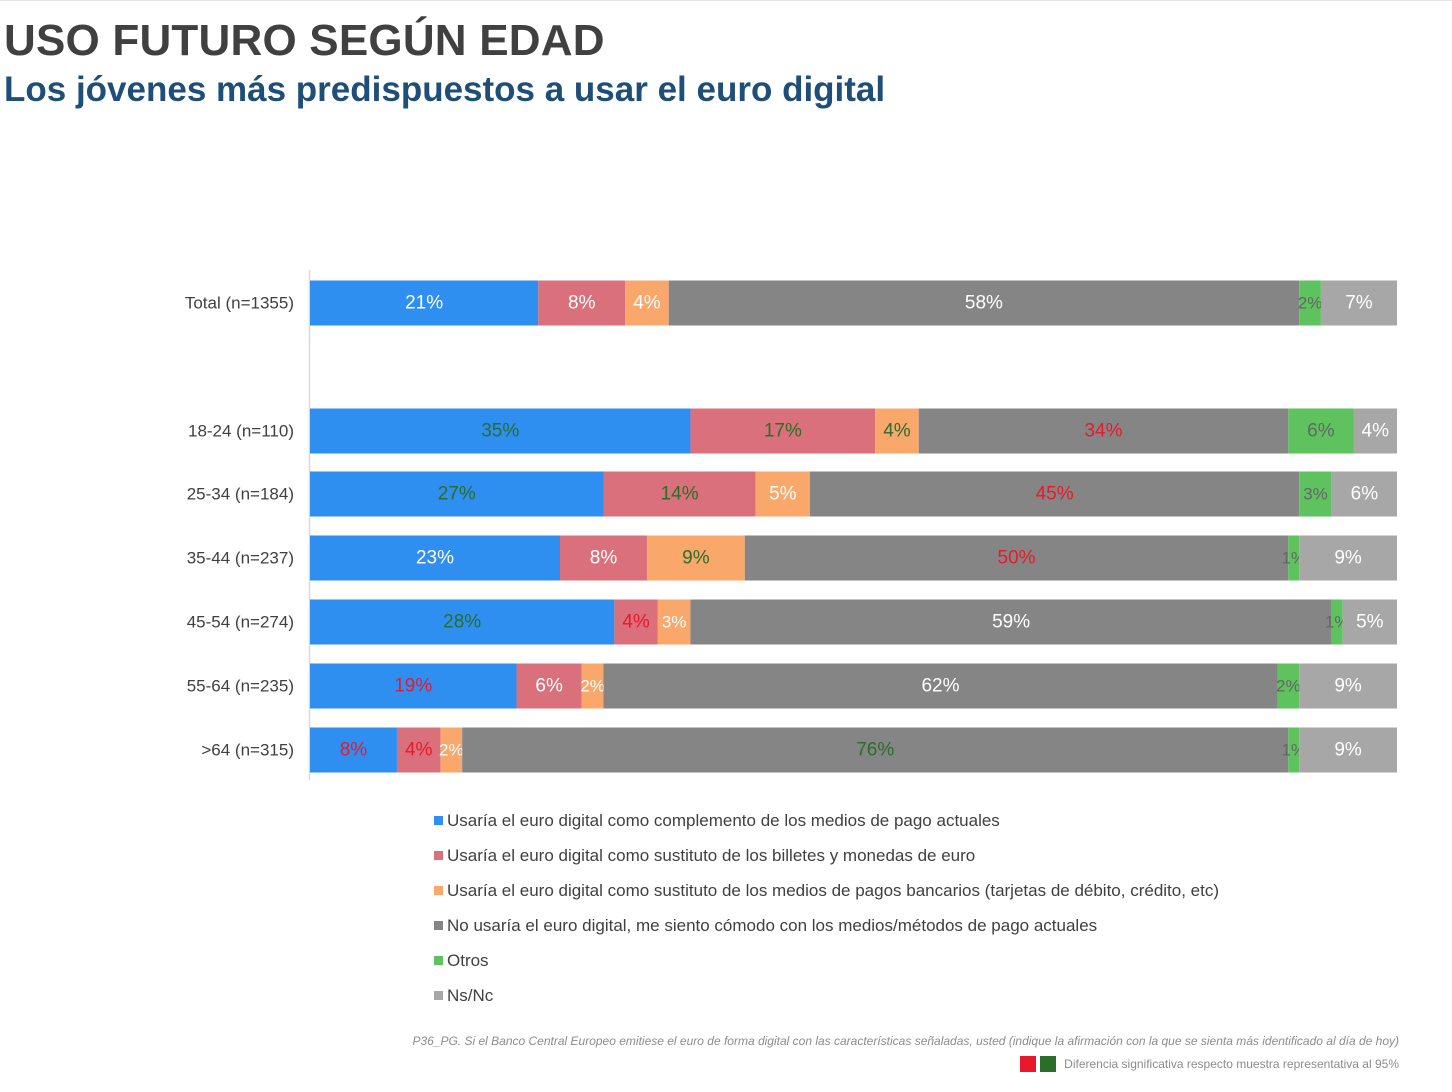  I want to click on data-label: 17%, so click(783, 431).